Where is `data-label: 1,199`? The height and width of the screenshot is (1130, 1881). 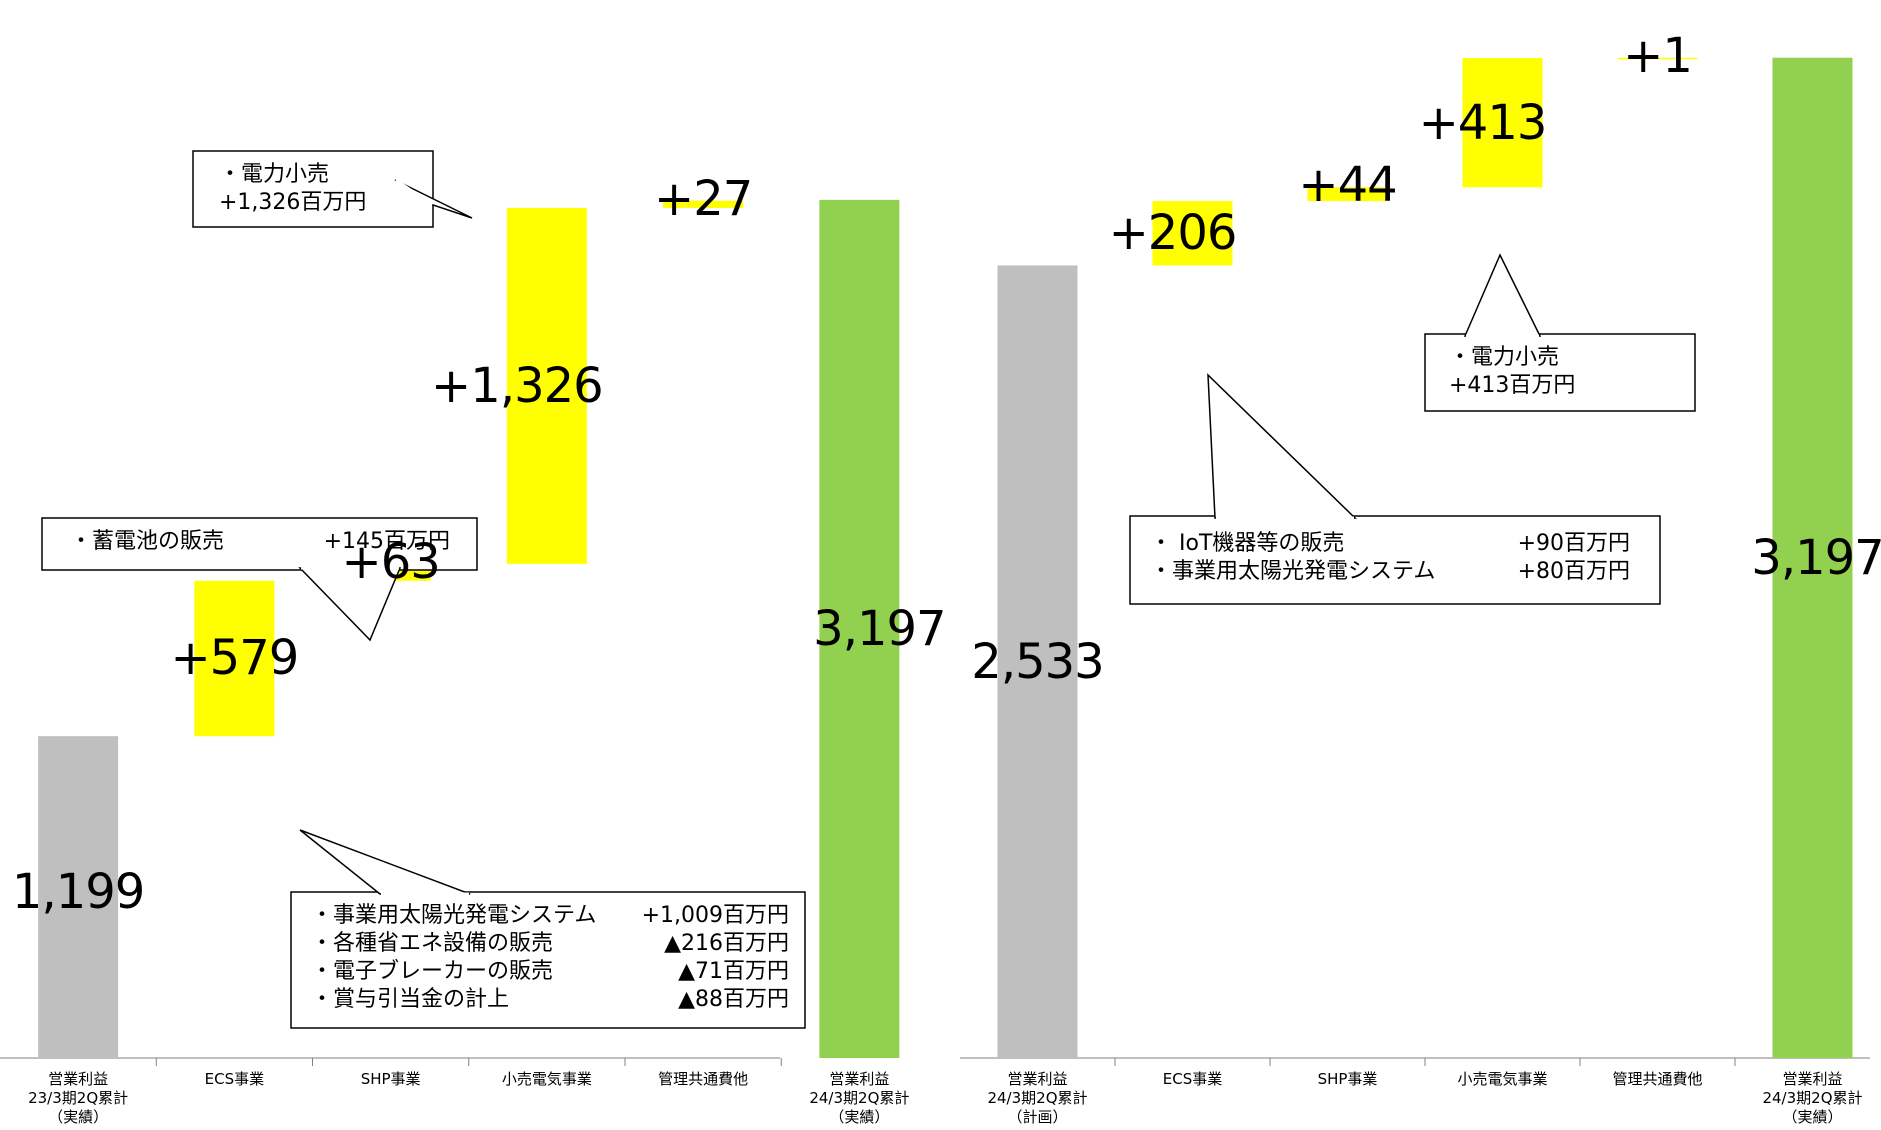
data-label: 1,199 is located at coordinates (78, 892).